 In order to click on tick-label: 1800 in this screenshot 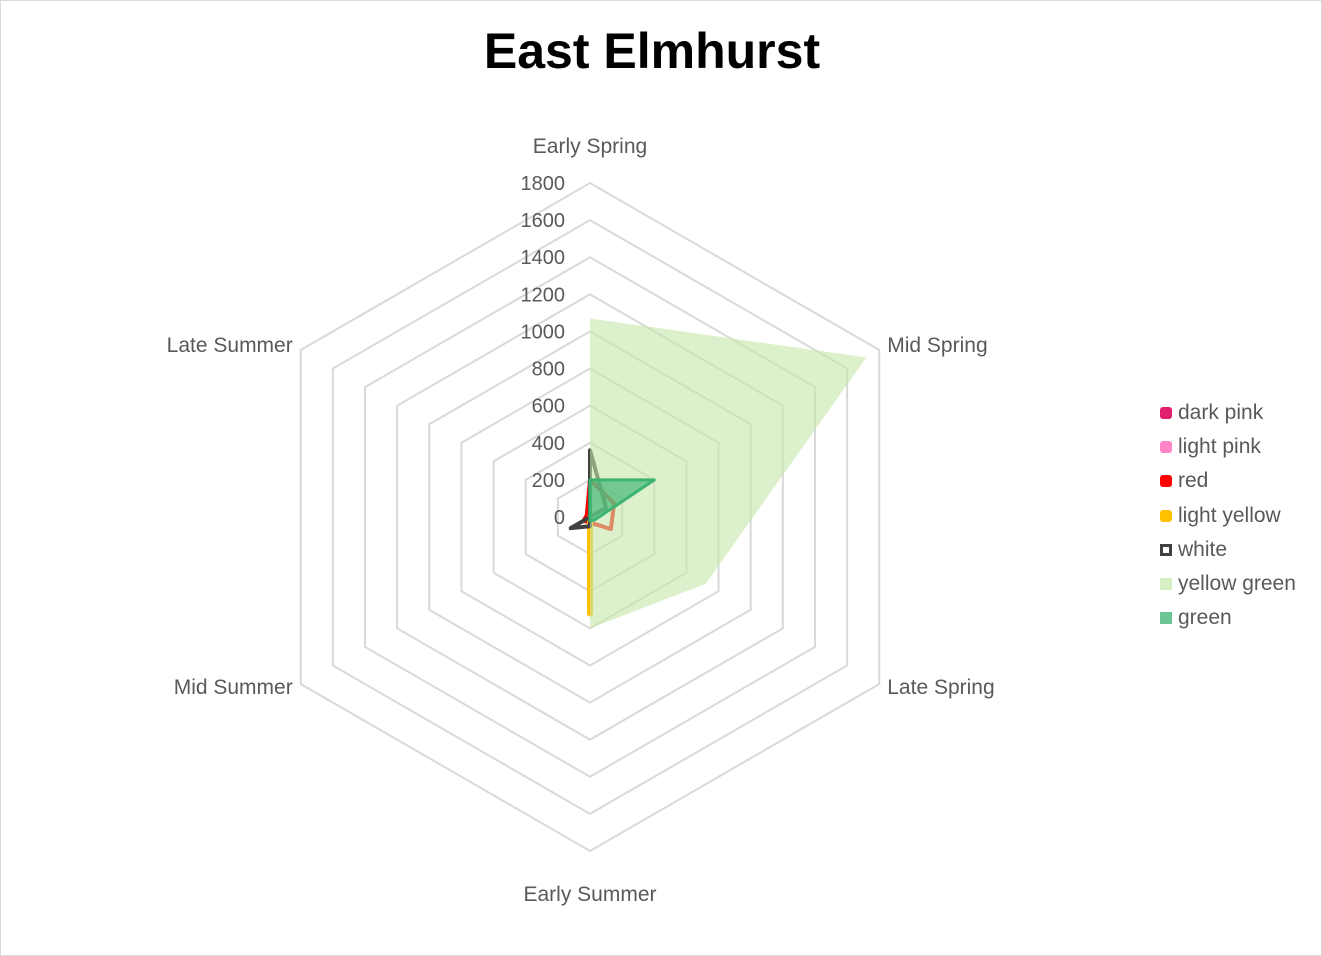, I will do `click(543, 184)`.